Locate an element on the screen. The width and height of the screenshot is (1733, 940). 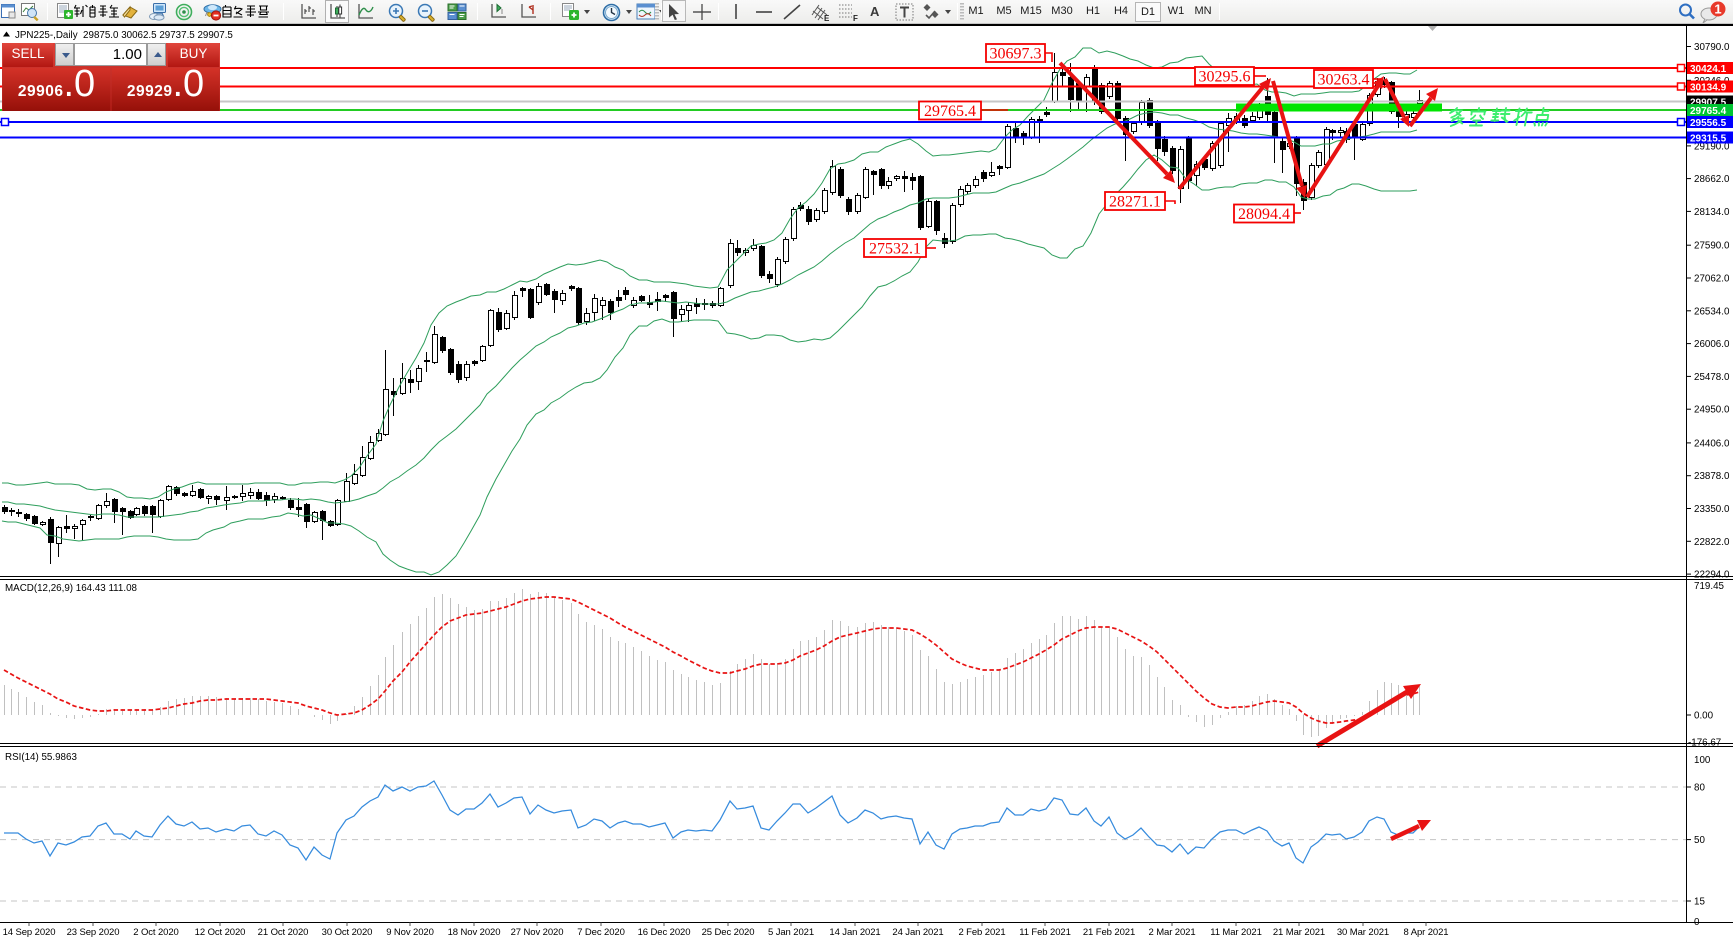
svg-text: 15 is located at coordinates (1699, 902).